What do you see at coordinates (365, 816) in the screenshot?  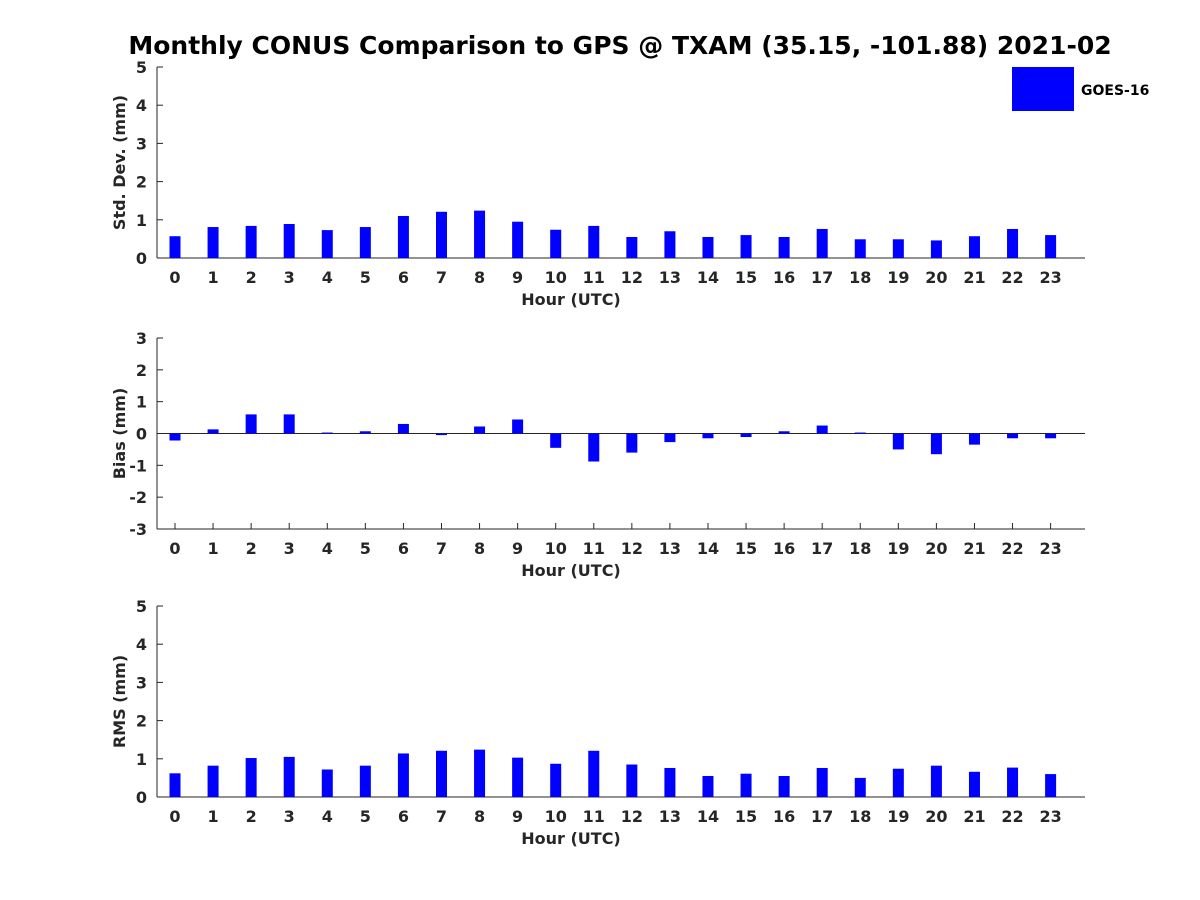 I see `x-tick-label: 5` at bounding box center [365, 816].